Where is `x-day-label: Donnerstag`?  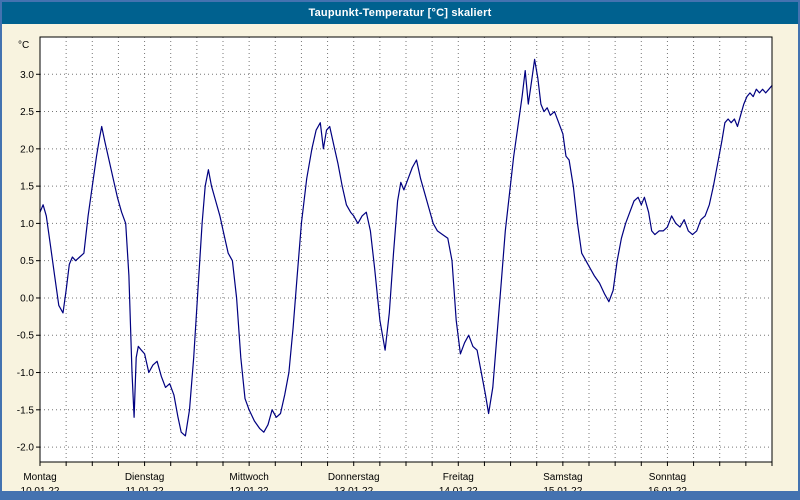
x-day-label: Donnerstag is located at coordinates (354, 477).